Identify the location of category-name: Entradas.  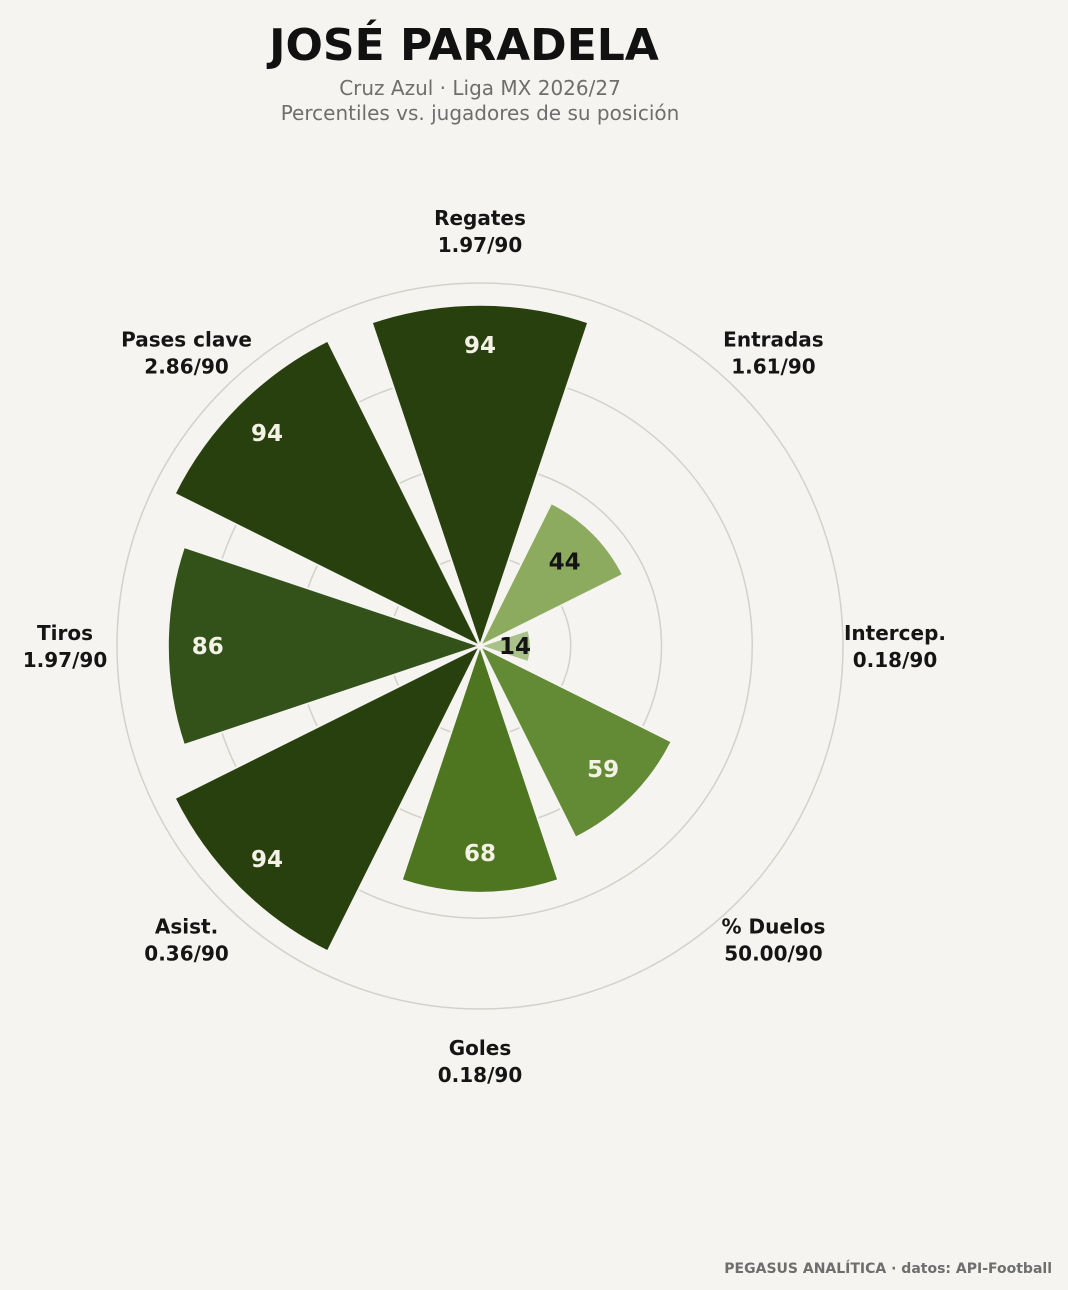
(773, 340).